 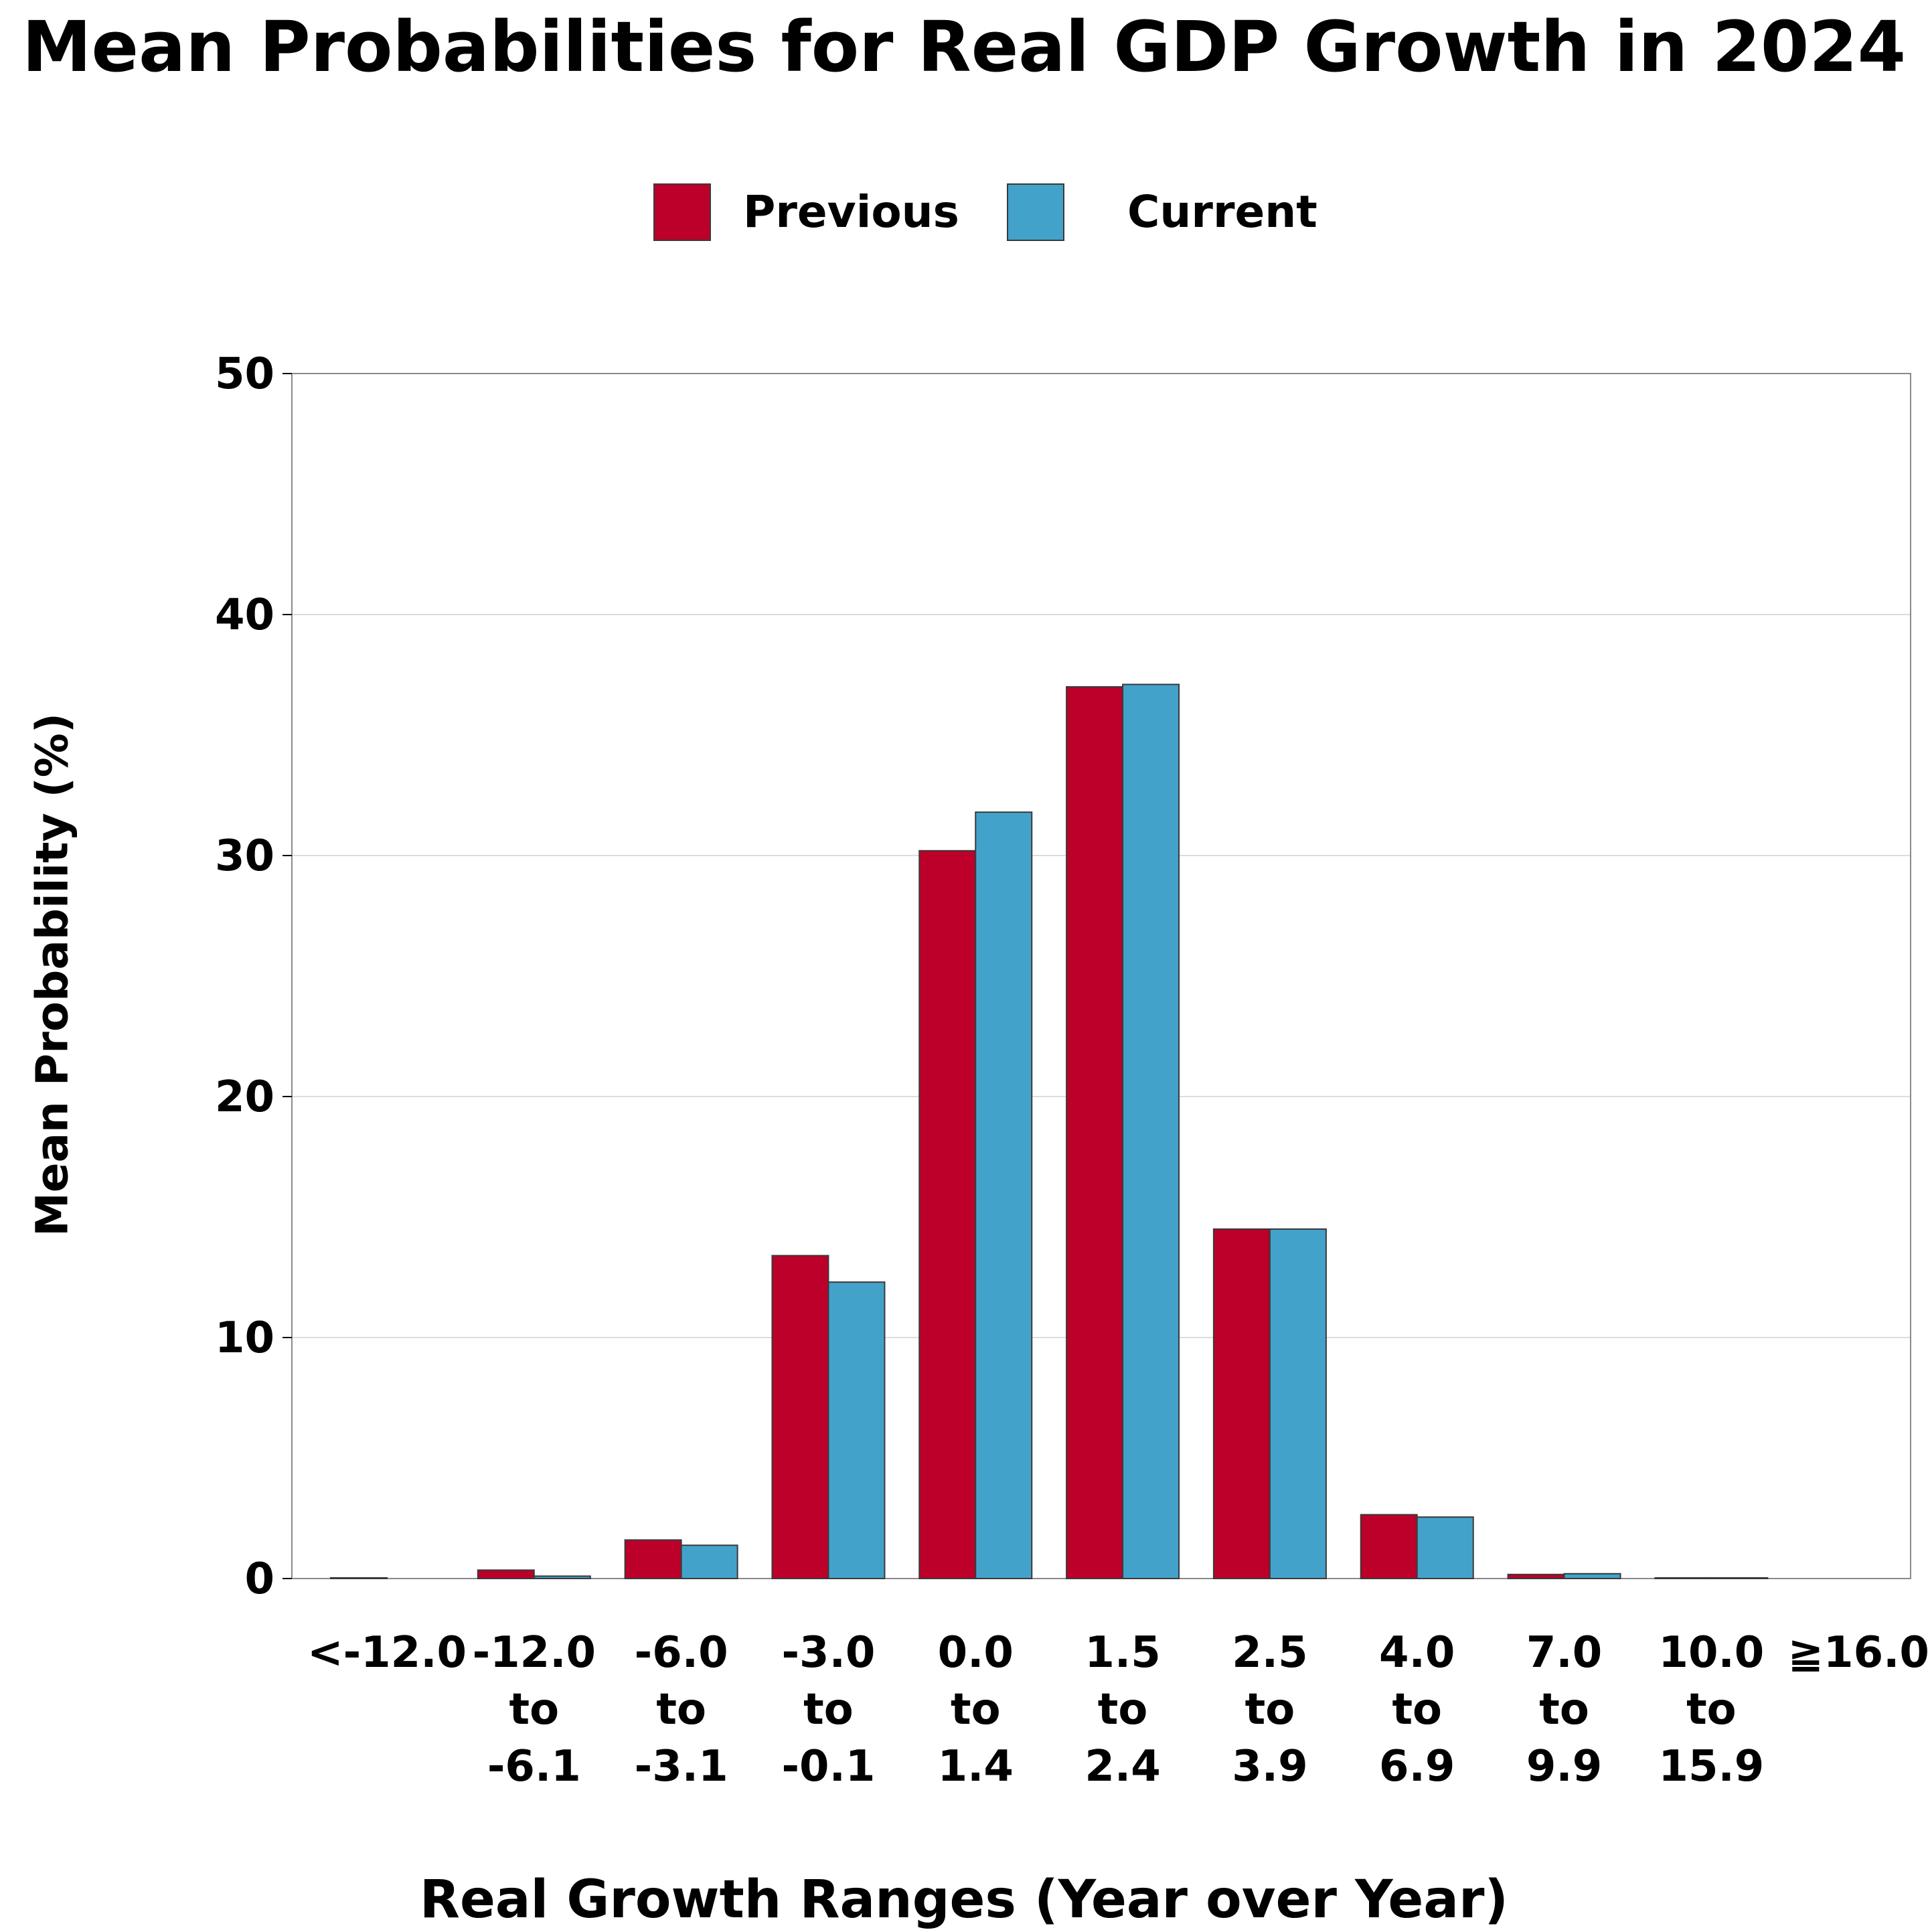 I want to click on x-axis-title: Real Growth Ranges (Year over Year), so click(x=964, y=1900).